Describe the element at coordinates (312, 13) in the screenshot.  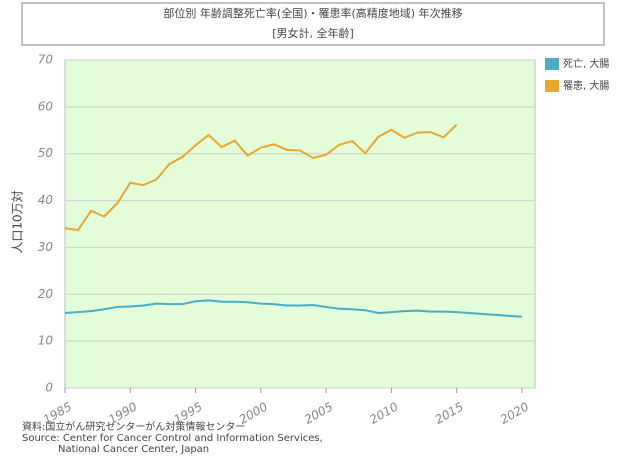
I see `chart-title: 部位別 年齢調整死亡率(全国)・罹患率(高精度地域) 年次推移` at that location.